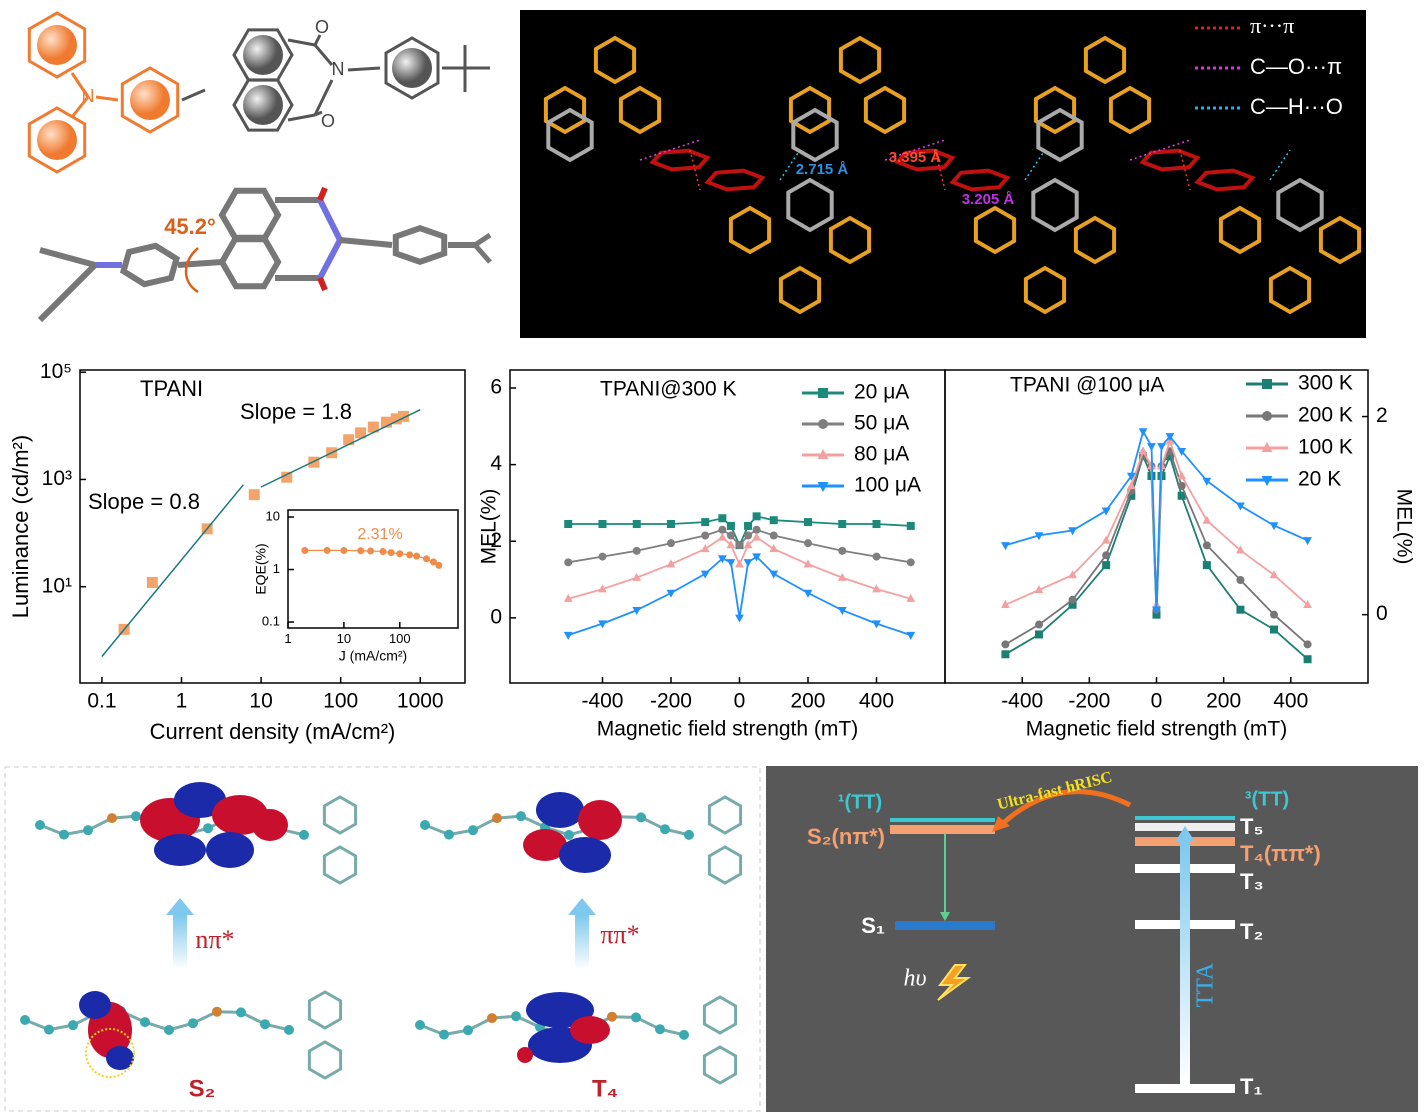 The width and height of the screenshot is (1424, 1115). I want to click on state-label: S₂, so click(202, 1088).